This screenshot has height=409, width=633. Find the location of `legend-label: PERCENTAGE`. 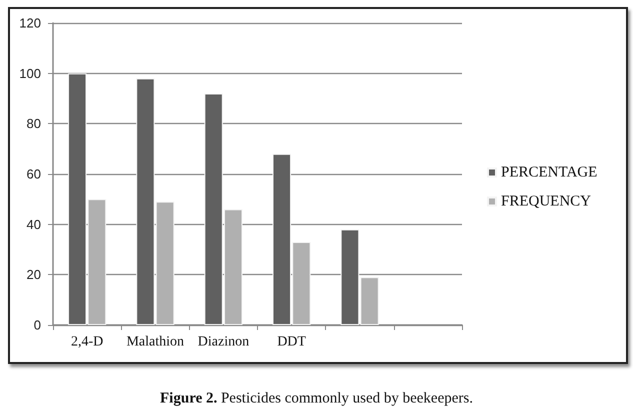

legend-label: PERCENTAGE is located at coordinates (549, 172).